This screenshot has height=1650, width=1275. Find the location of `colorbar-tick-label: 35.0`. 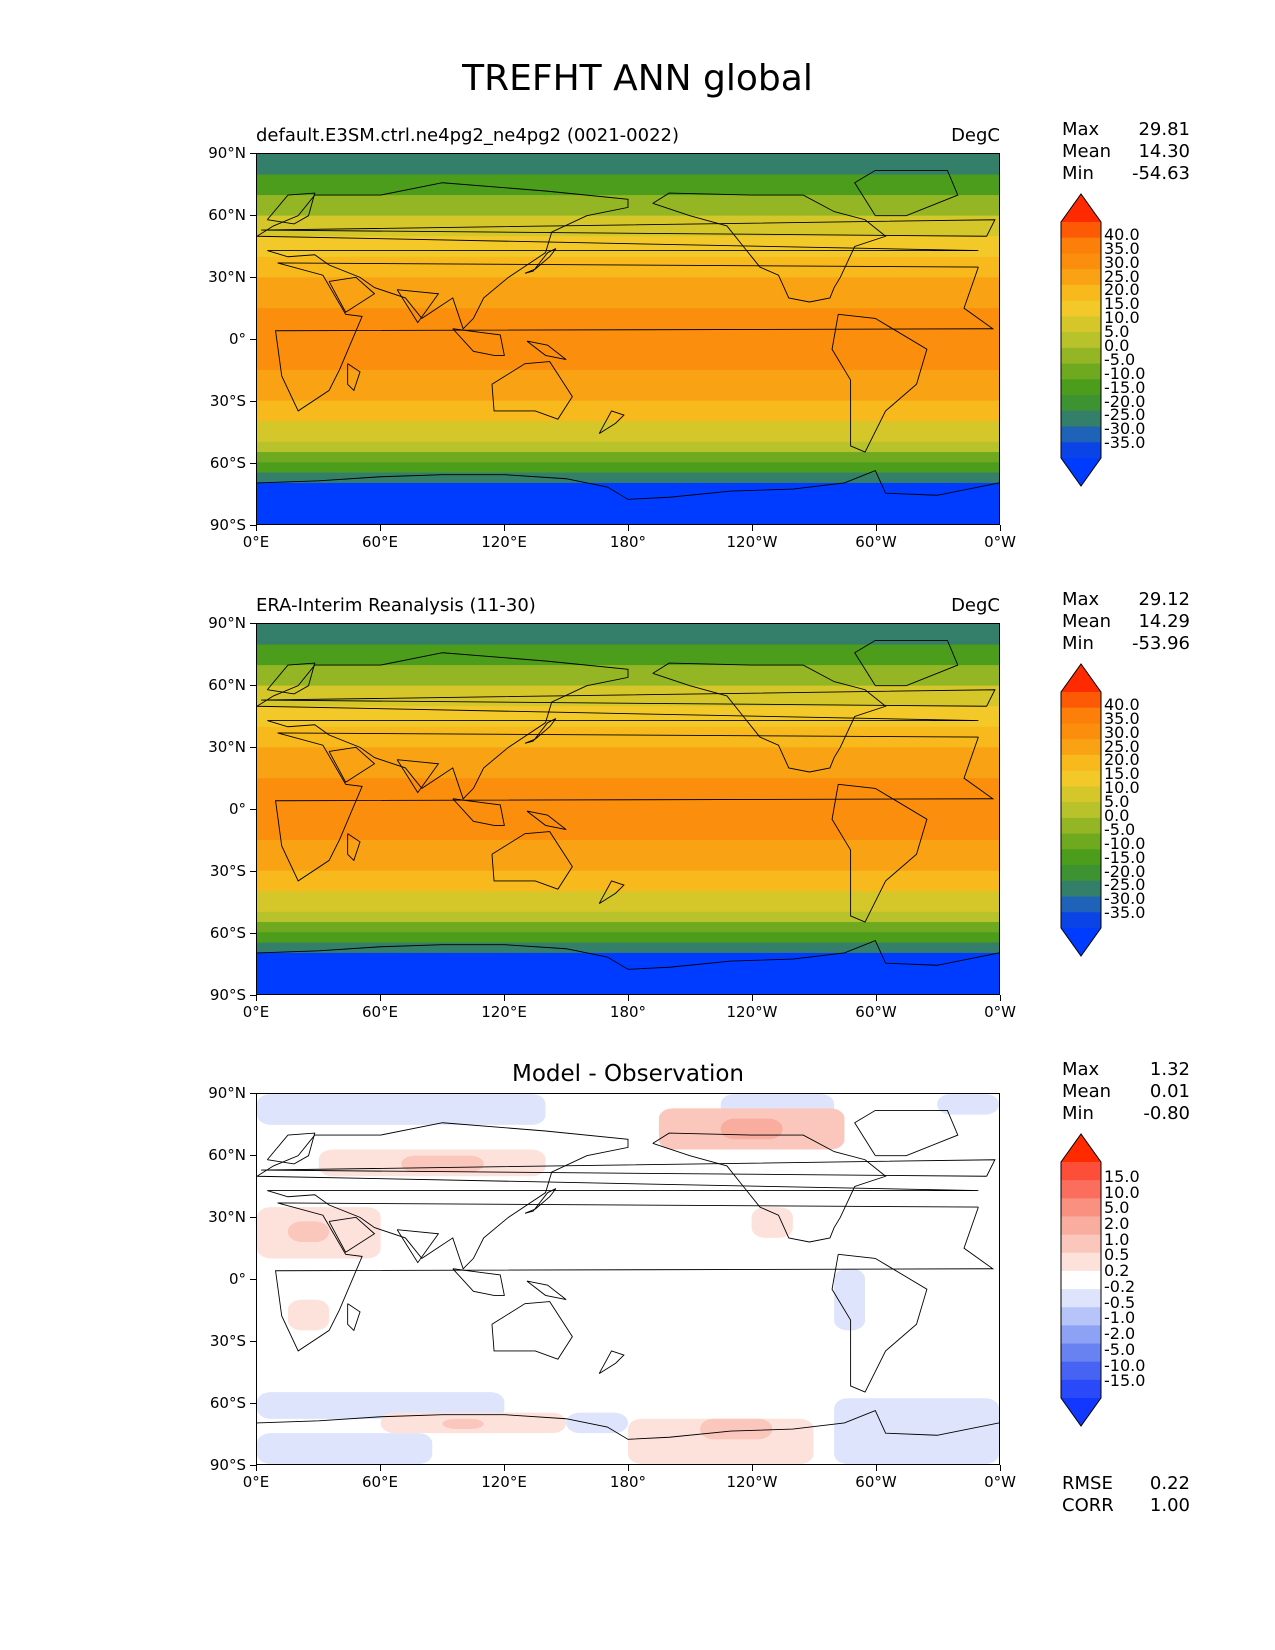

colorbar-tick-label: 35.0 is located at coordinates (1122, 248).